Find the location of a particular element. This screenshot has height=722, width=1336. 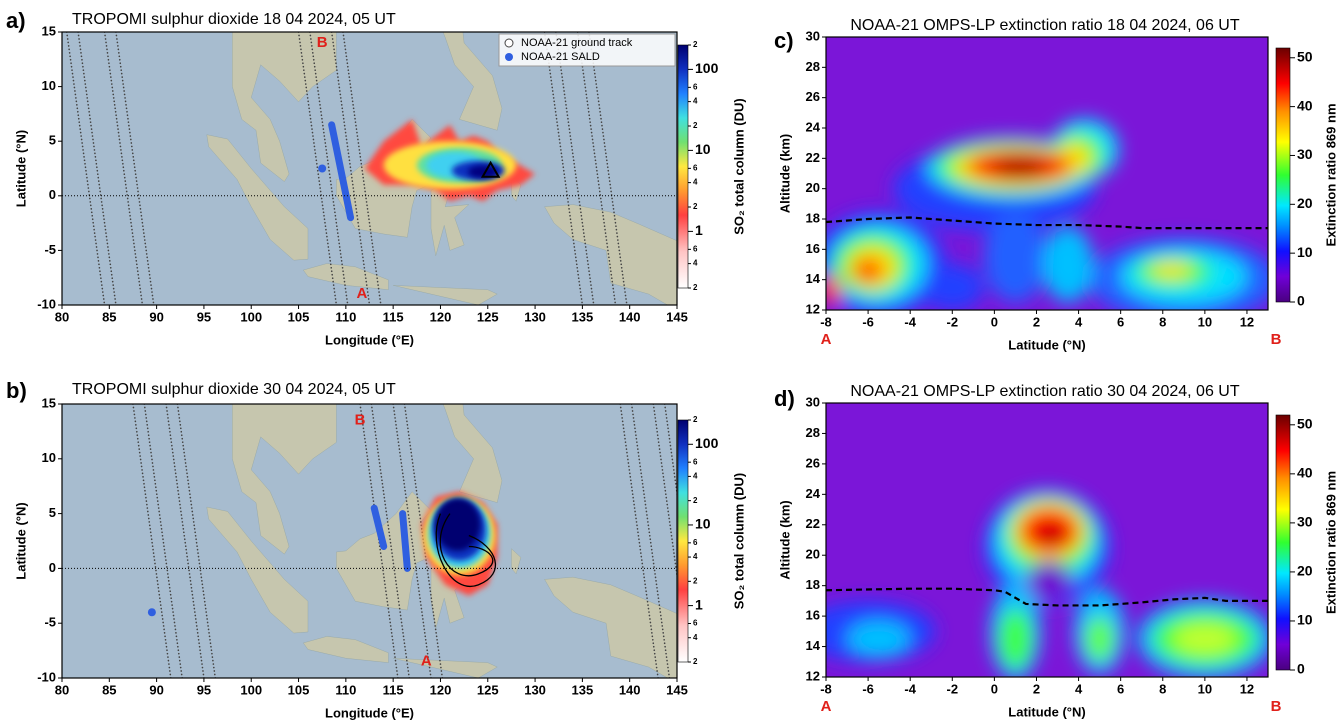

legend-entry: NOAA-21 SALD is located at coordinates (560, 57).